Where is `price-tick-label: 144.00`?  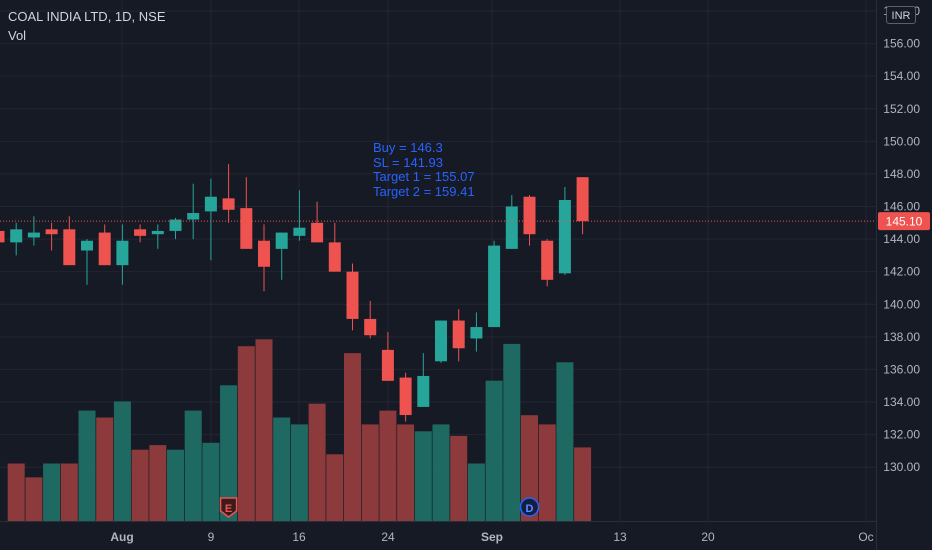
price-tick-label: 144.00 is located at coordinates (901, 239).